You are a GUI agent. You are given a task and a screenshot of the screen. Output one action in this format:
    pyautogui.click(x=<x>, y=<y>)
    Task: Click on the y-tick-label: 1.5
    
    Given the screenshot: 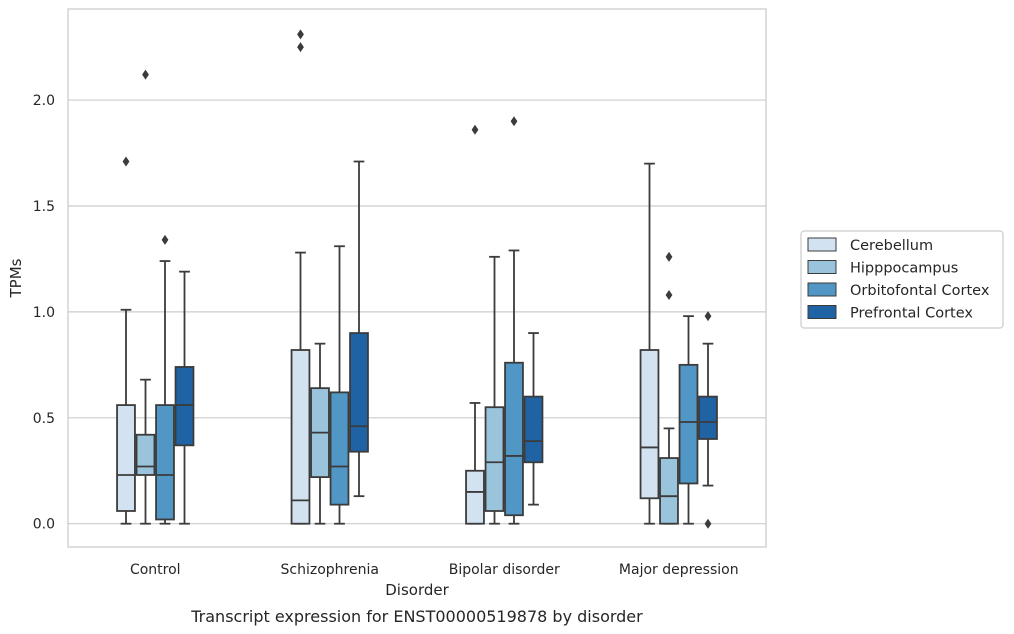 What is the action you would take?
    pyautogui.click(x=44, y=207)
    